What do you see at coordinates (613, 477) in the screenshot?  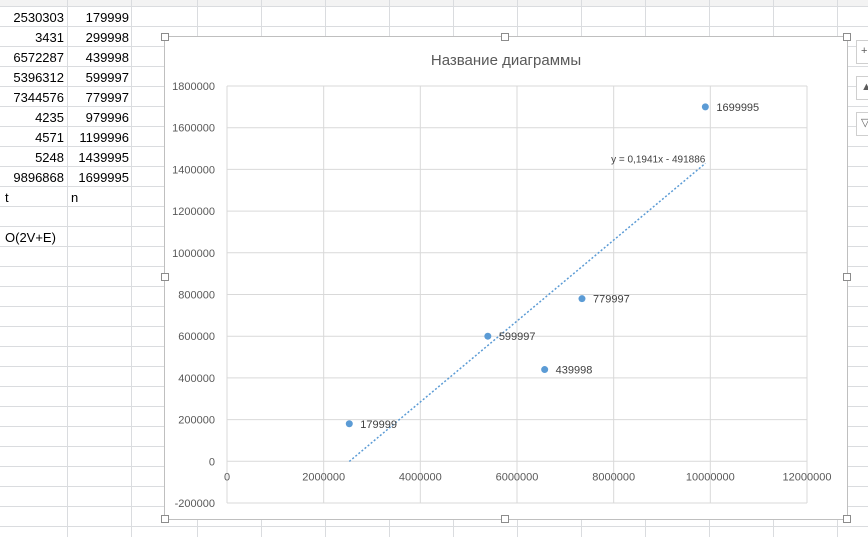 I see `x-tick-label: 8000000` at bounding box center [613, 477].